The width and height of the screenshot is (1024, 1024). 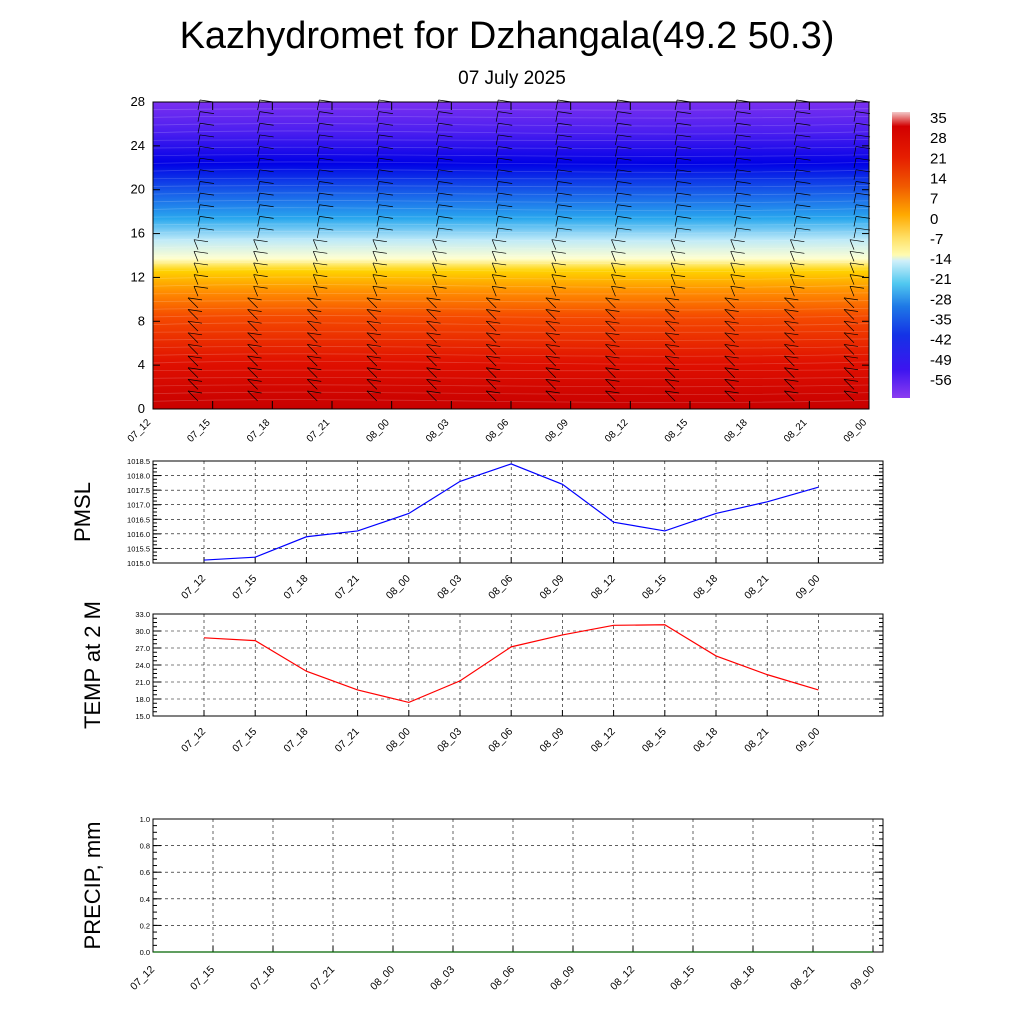 I want to click on x-tick-label: 07_18, so click(x=295, y=740).